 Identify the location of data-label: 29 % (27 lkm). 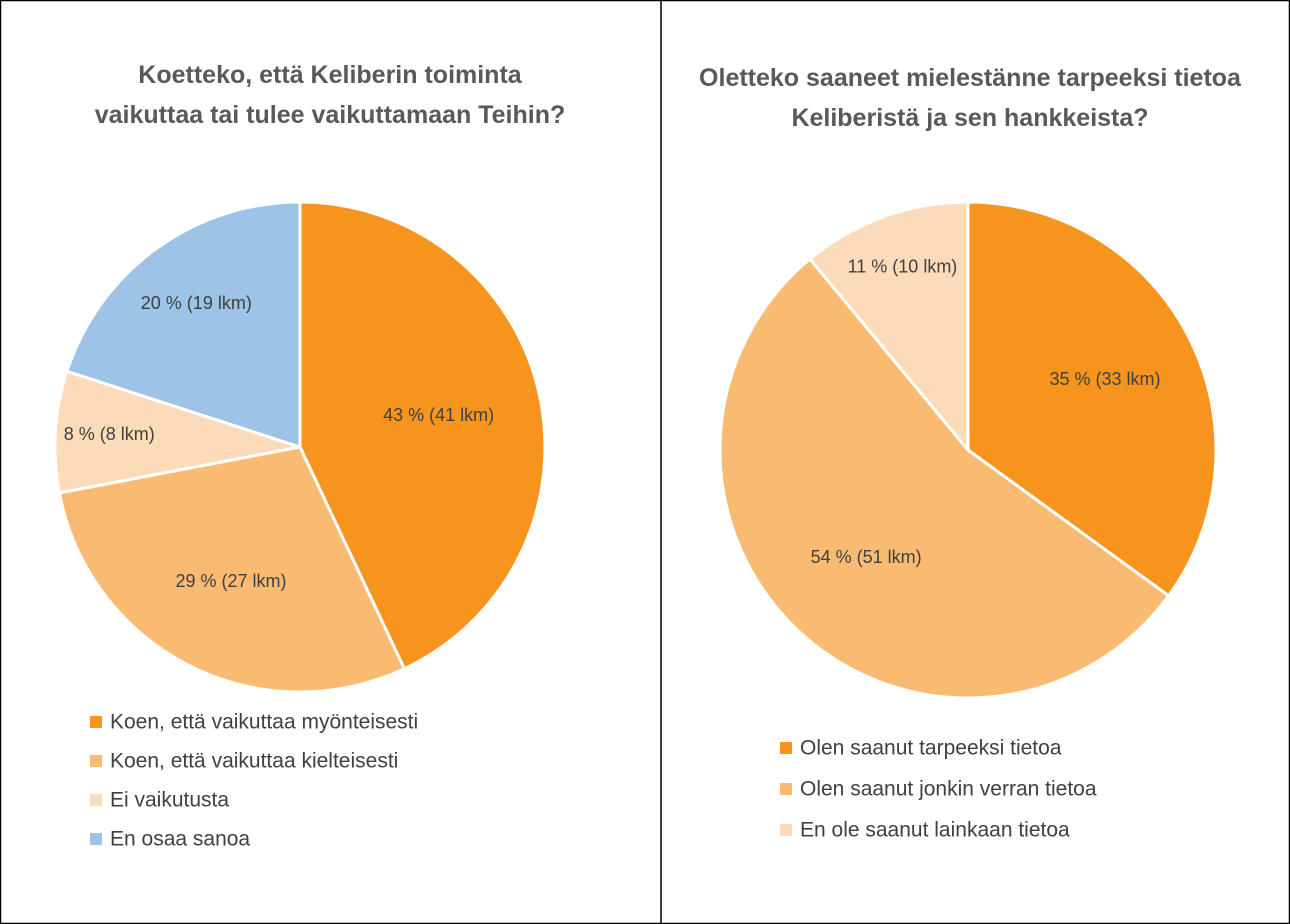
(231, 581).